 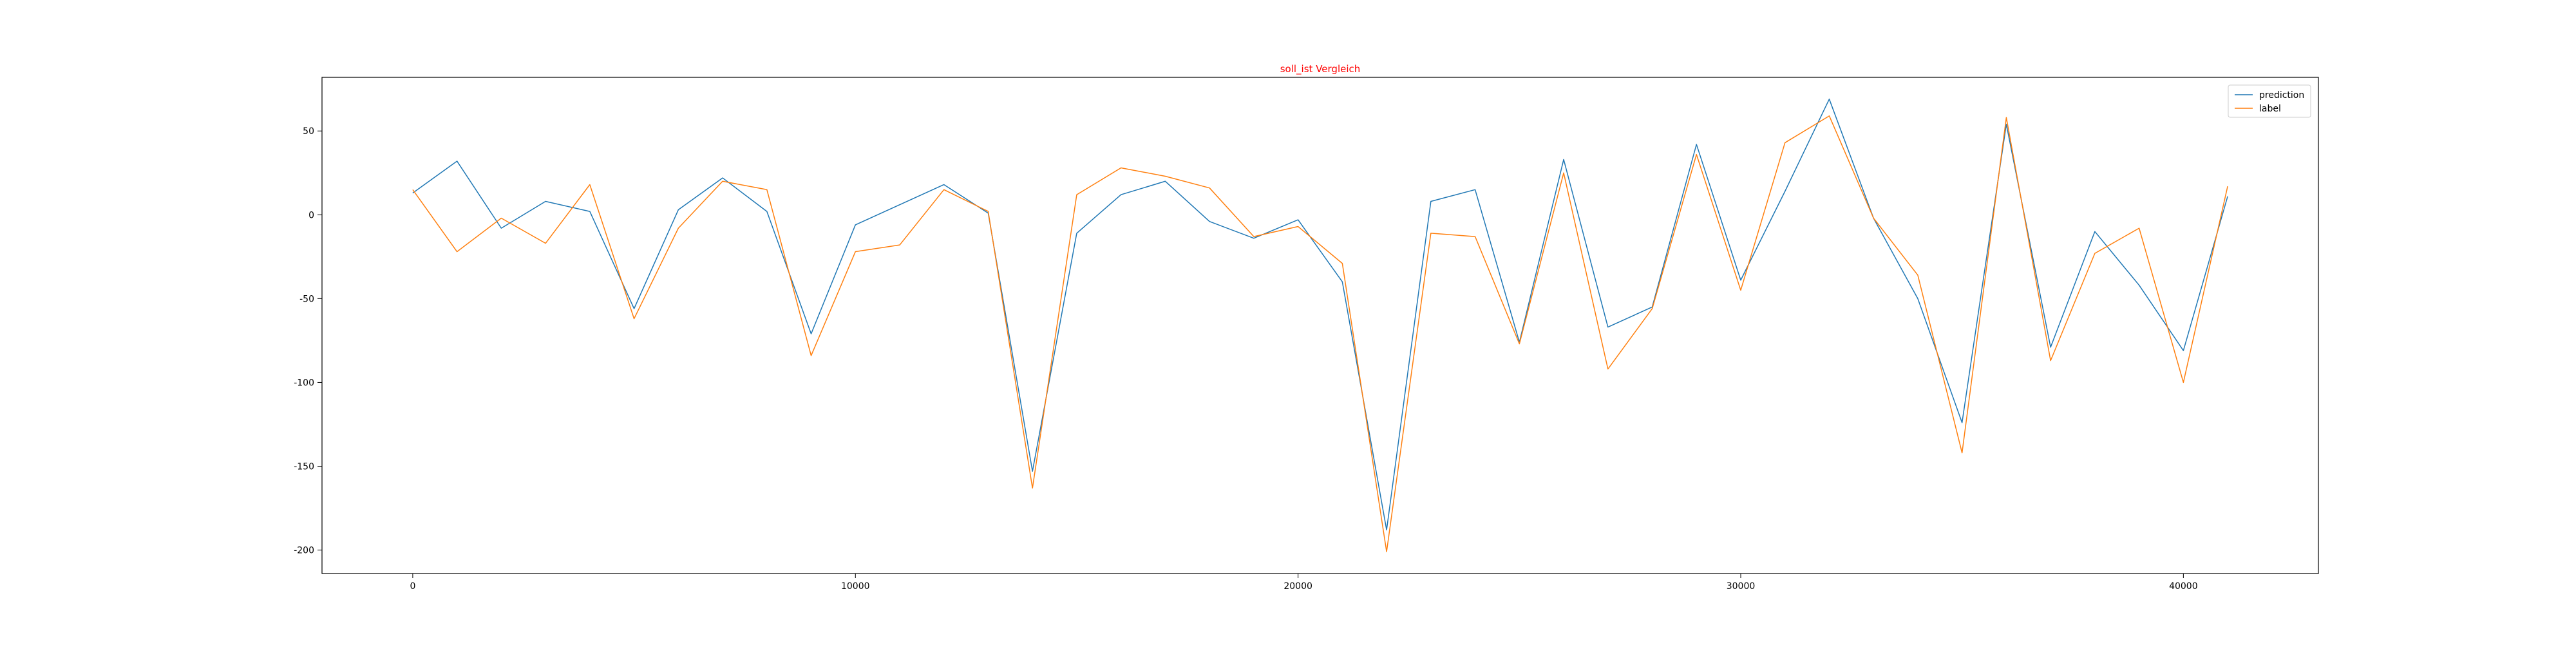 What do you see at coordinates (2183, 586) in the screenshot?
I see `x-tick-label: 40000` at bounding box center [2183, 586].